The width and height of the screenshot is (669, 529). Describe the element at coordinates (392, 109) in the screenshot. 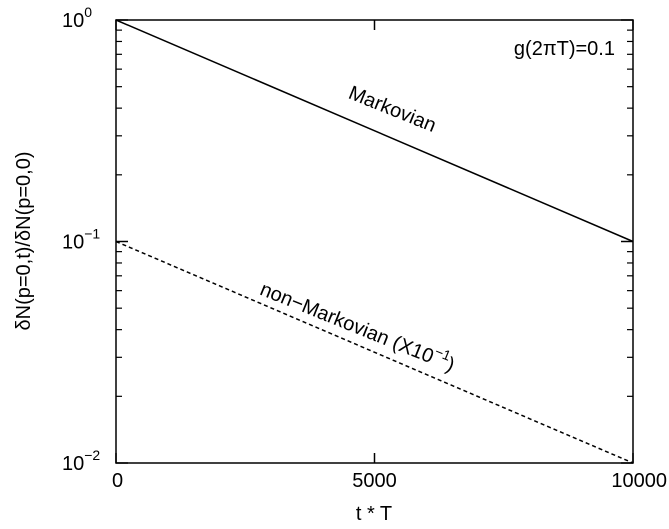

I see `series-label-markovian: Markovian` at that location.